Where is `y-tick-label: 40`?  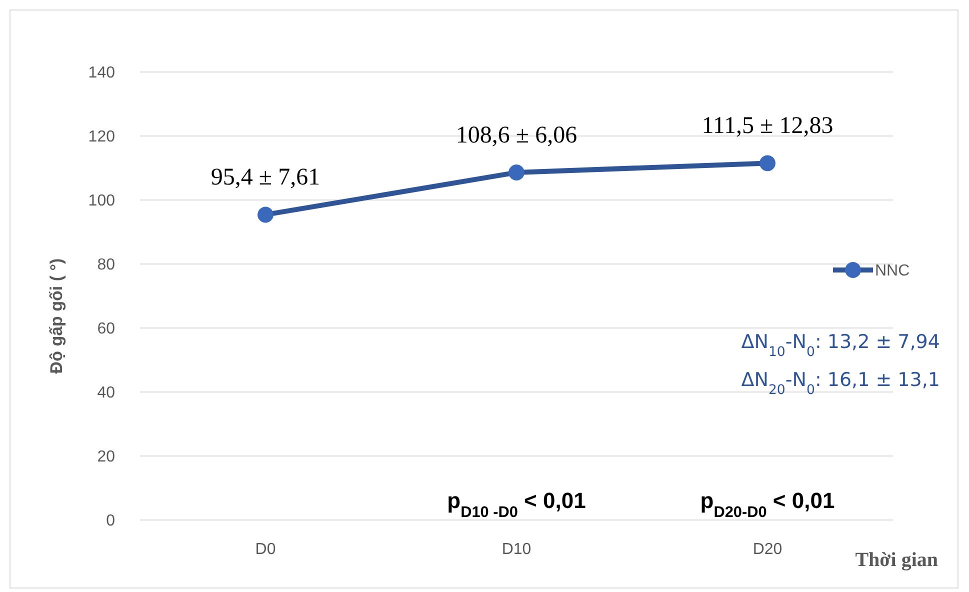
y-tick-label: 40 is located at coordinates (106, 393).